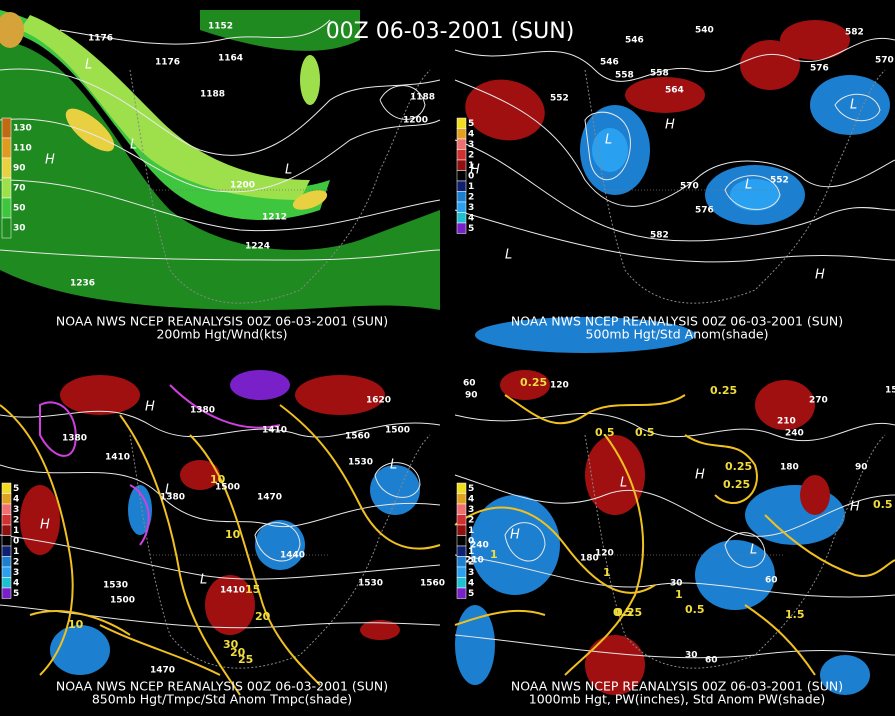  What do you see at coordinates (231, 644) in the screenshot?
I see `temperature-label: 30` at bounding box center [231, 644].